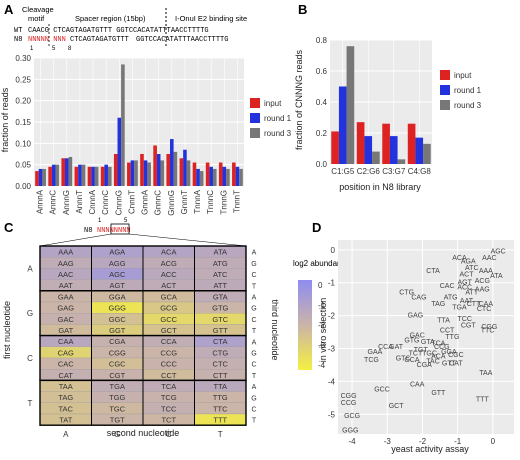 This screenshot has width=520, height=460. Describe the element at coordinates (369, 171) in the screenshot. I see `x-tick-label: C2:G6` at that location.